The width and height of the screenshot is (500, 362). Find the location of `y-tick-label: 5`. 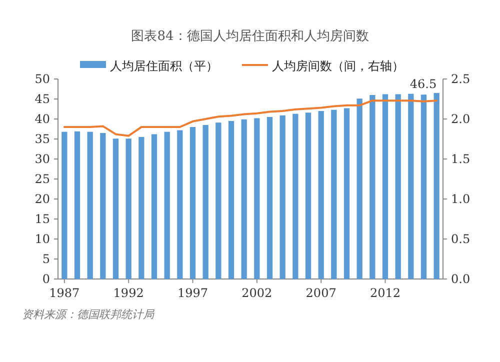

y-tick-label: 5 is located at coordinates (46, 259).